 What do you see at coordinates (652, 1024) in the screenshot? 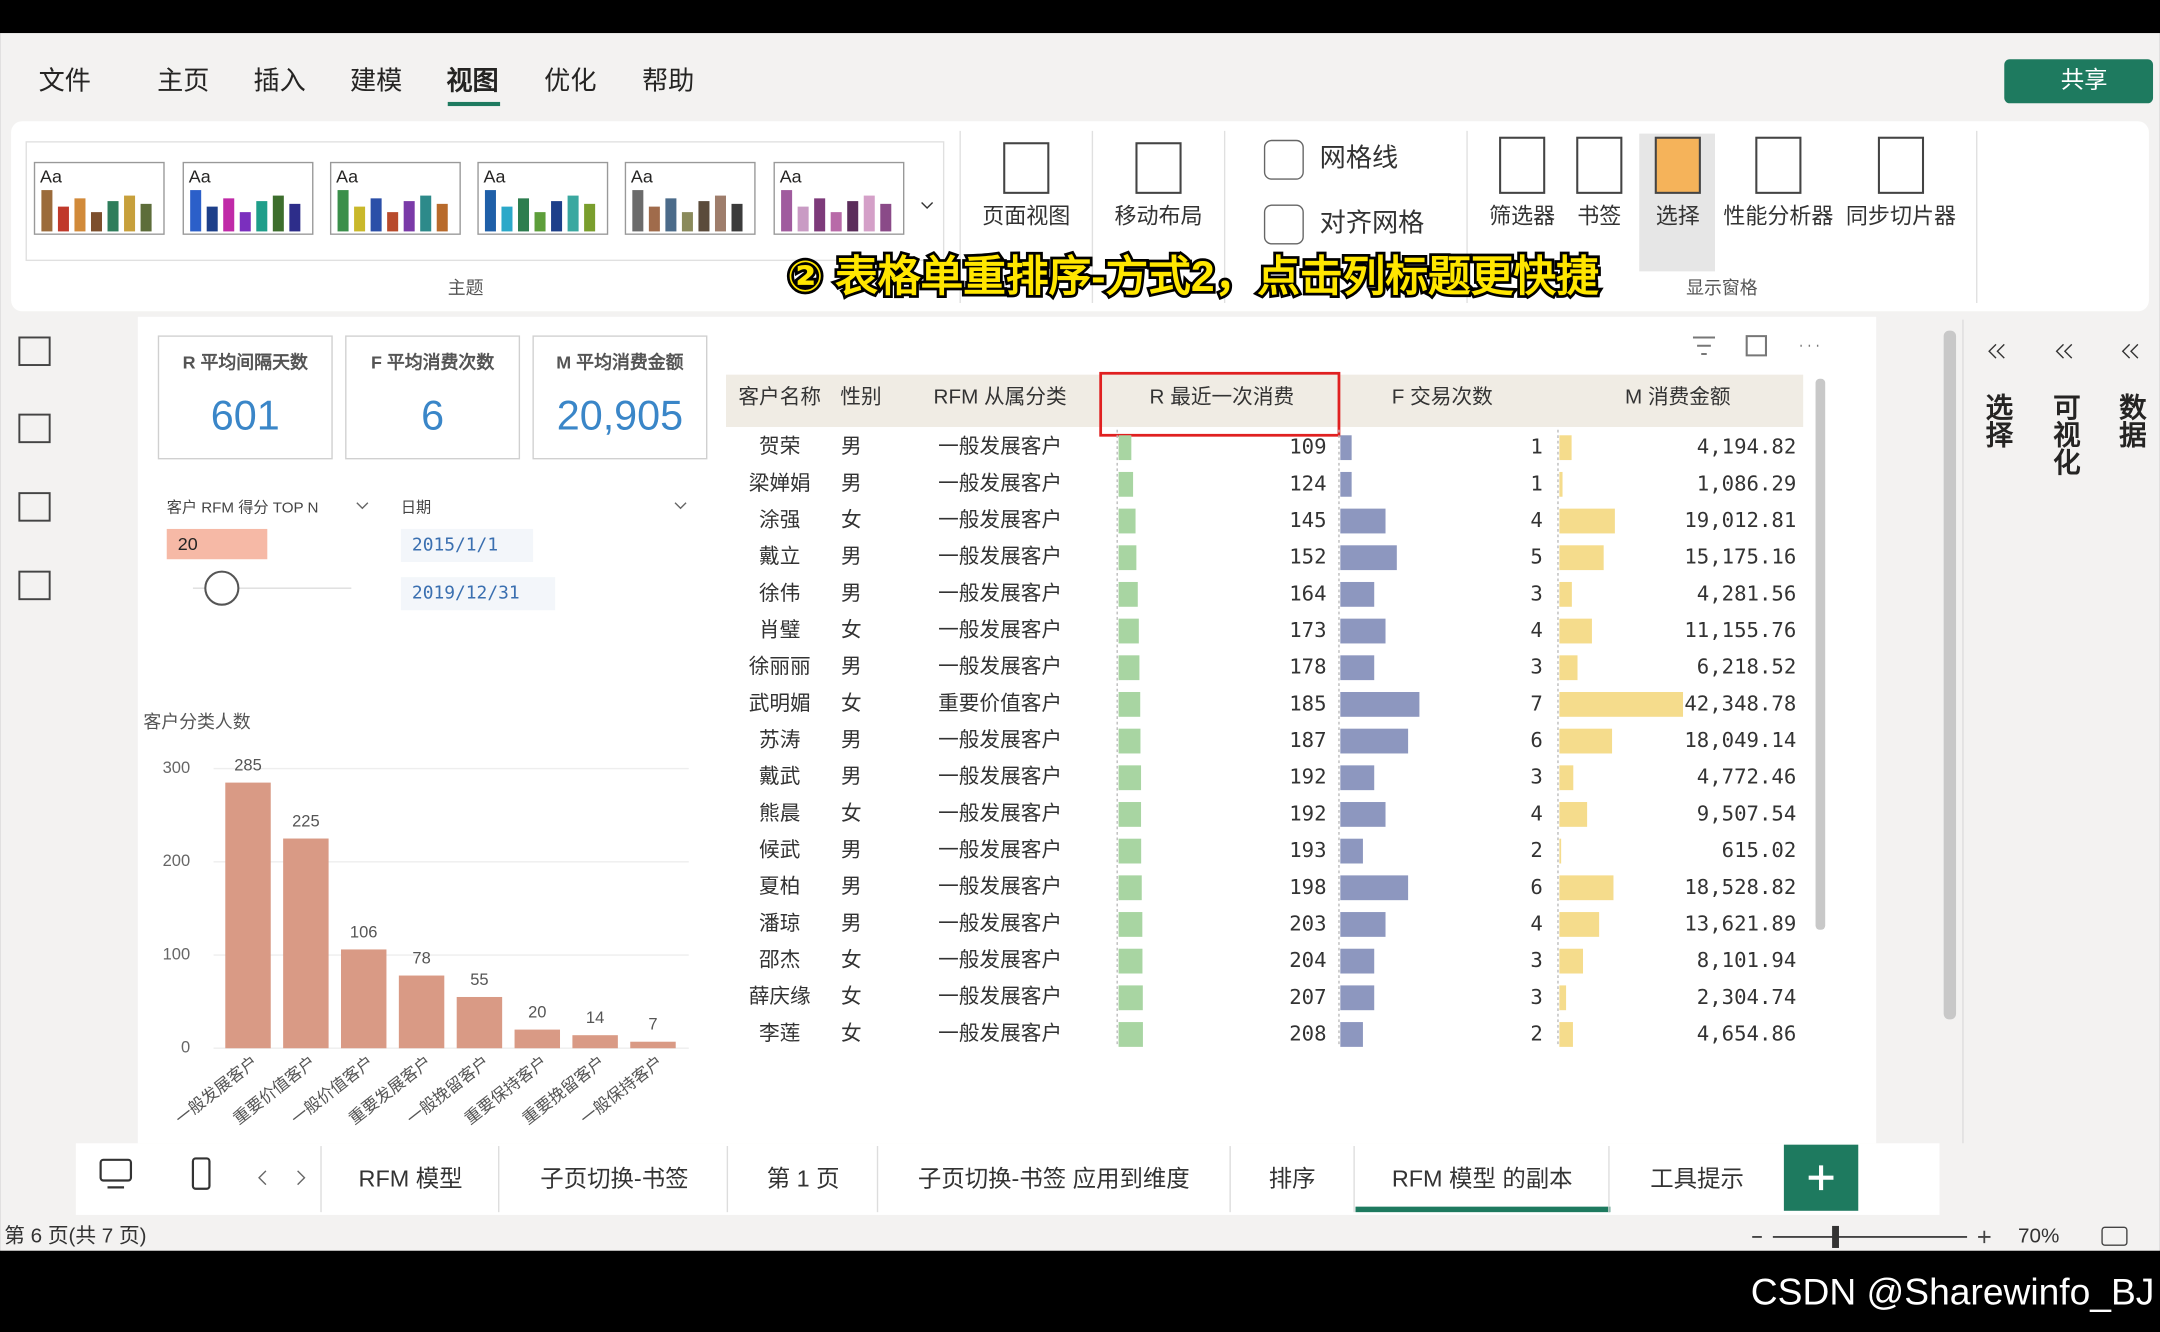
I see `data-label: 7` at bounding box center [652, 1024].